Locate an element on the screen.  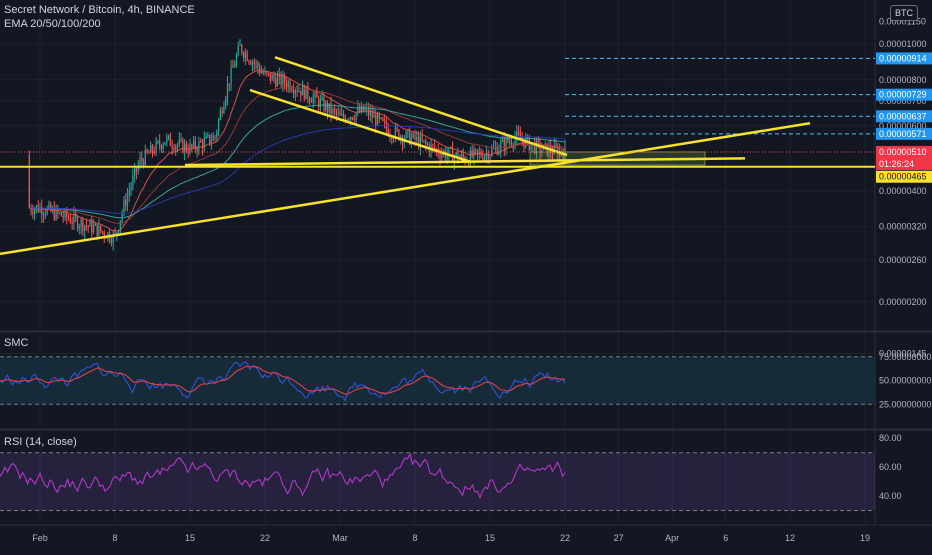
rsi-band-fill is located at coordinates (437, 481).